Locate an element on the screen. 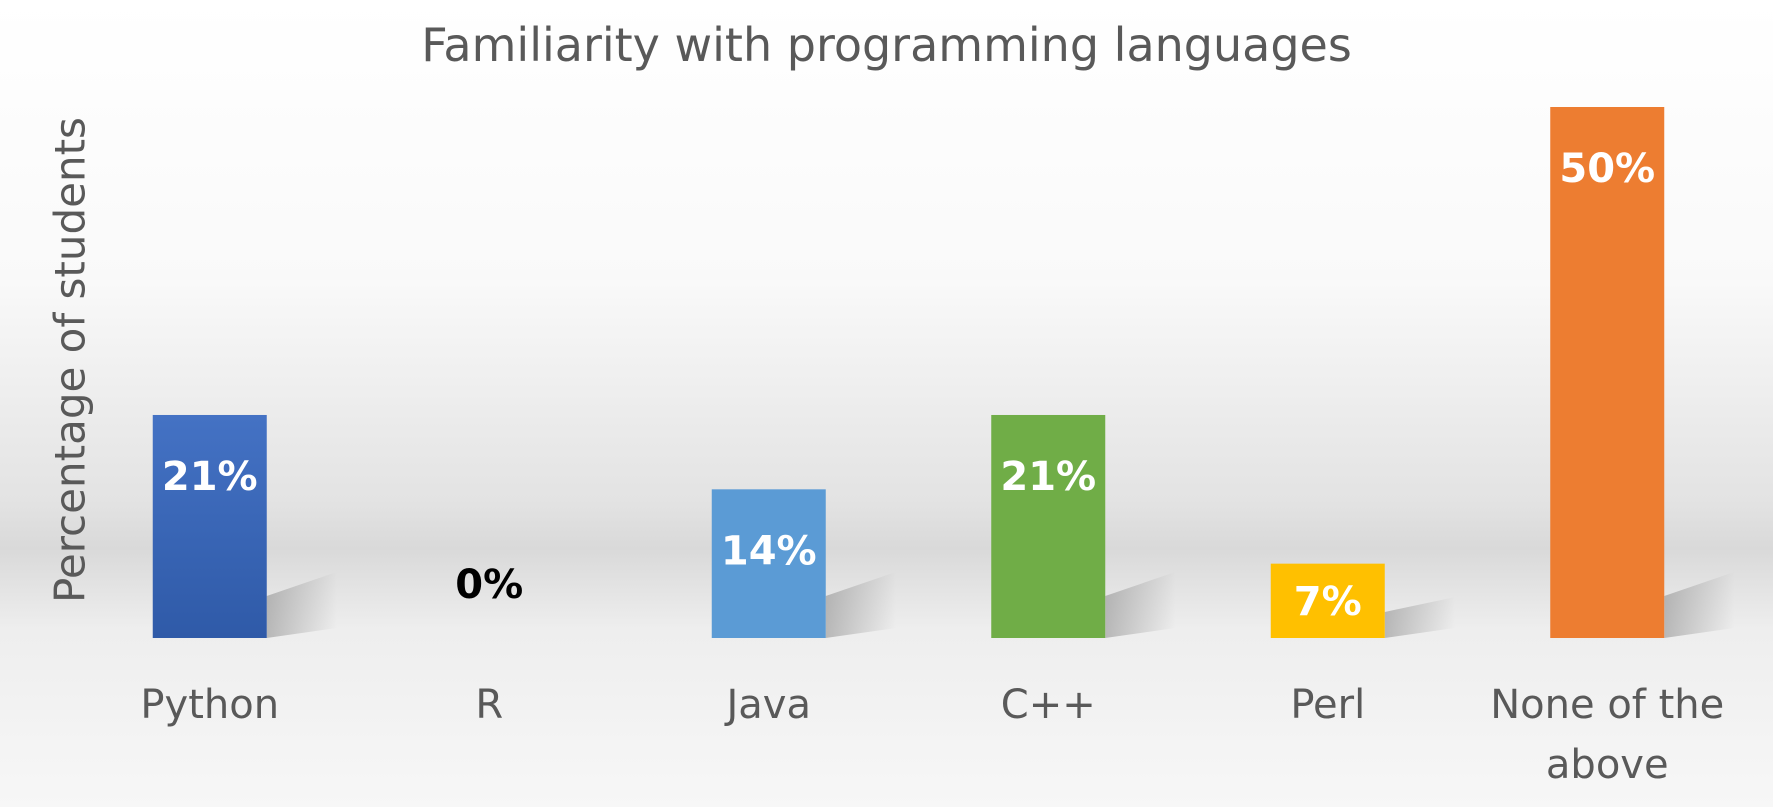  data-label: 50% is located at coordinates (1607, 169).